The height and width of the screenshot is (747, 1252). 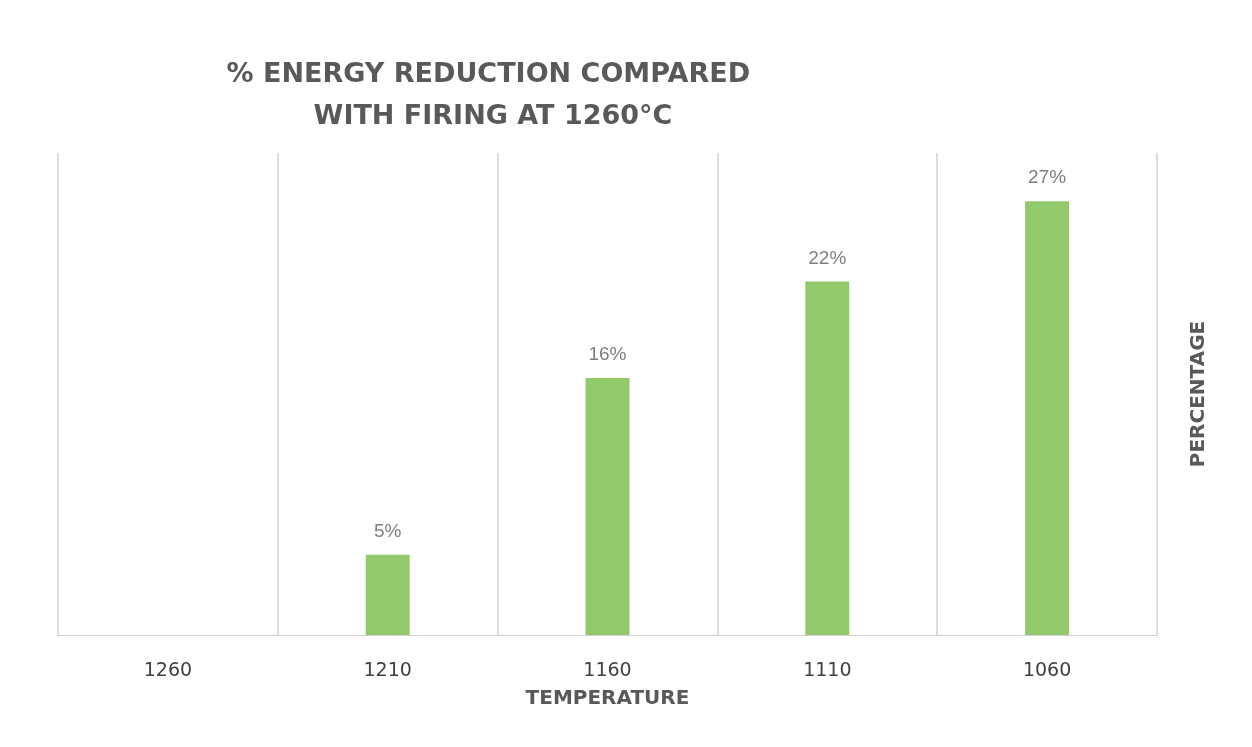 What do you see at coordinates (387, 530) in the screenshot?
I see `data-label: 5%` at bounding box center [387, 530].